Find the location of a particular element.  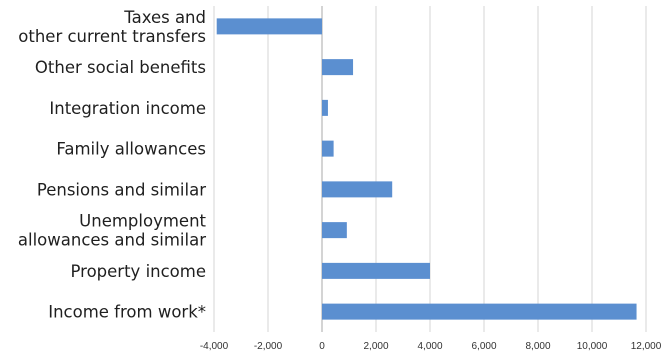

x-tick-label-6: 8,000 is located at coordinates (537, 346).